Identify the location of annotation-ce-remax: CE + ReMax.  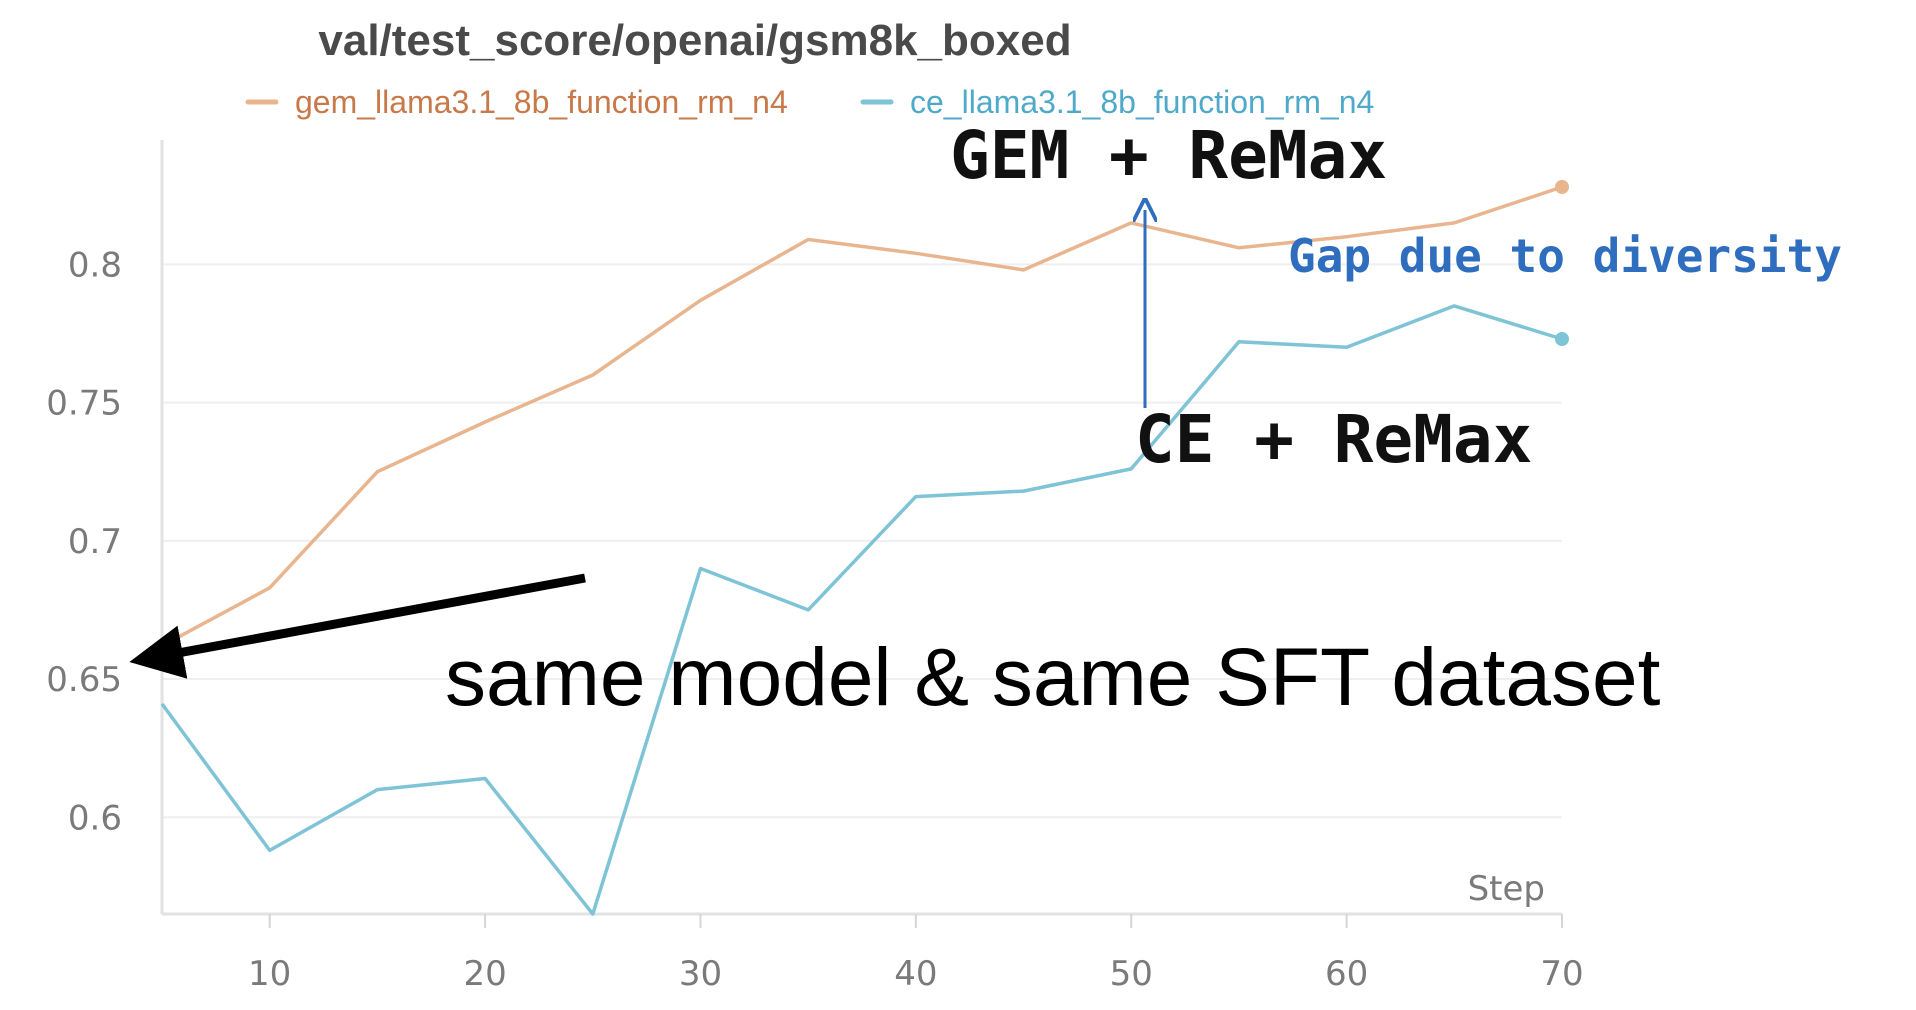
(1333, 439).